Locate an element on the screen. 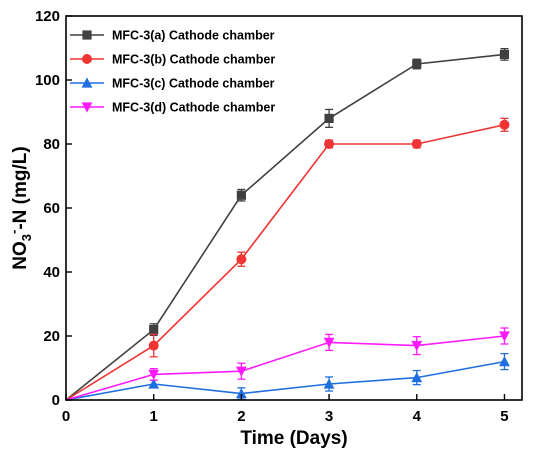 The image size is (550, 456). y-tick-label: 0 is located at coordinates (56, 400).